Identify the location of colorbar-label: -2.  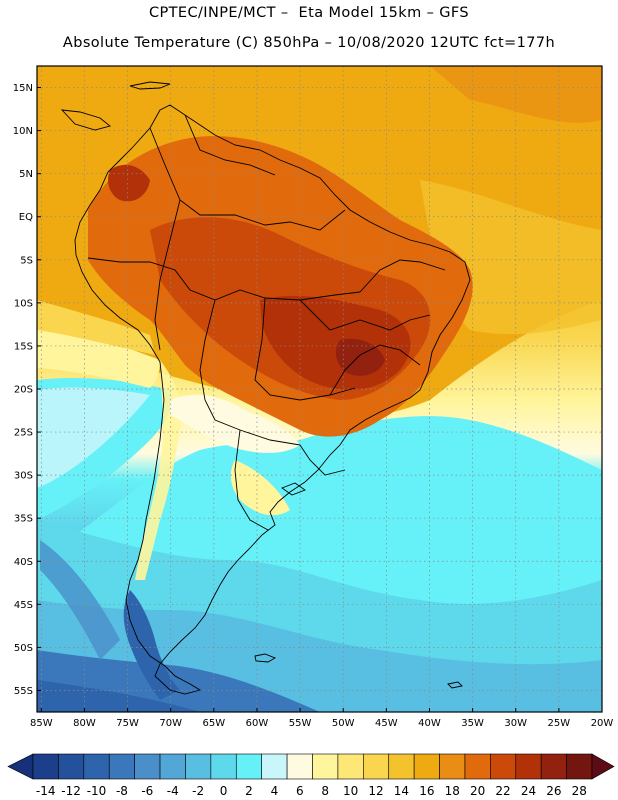
(198, 791).